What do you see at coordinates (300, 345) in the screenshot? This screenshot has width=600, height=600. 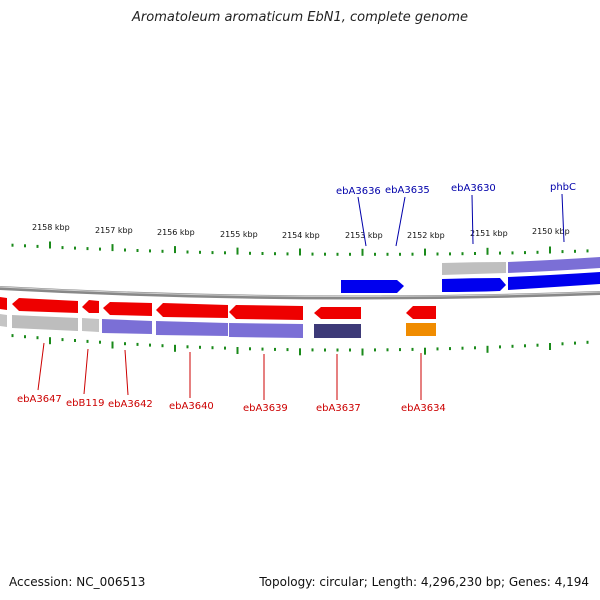 I see `tick-marks-inner` at bounding box center [300, 345].